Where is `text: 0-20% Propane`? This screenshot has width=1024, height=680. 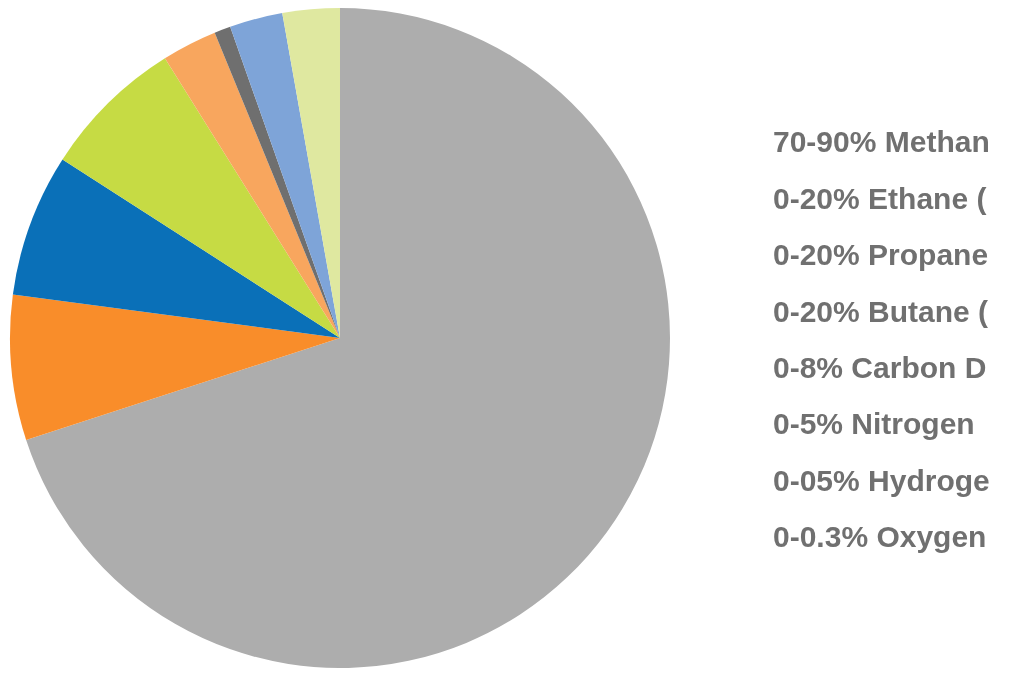 text: 0-20% Propane is located at coordinates (881, 255).